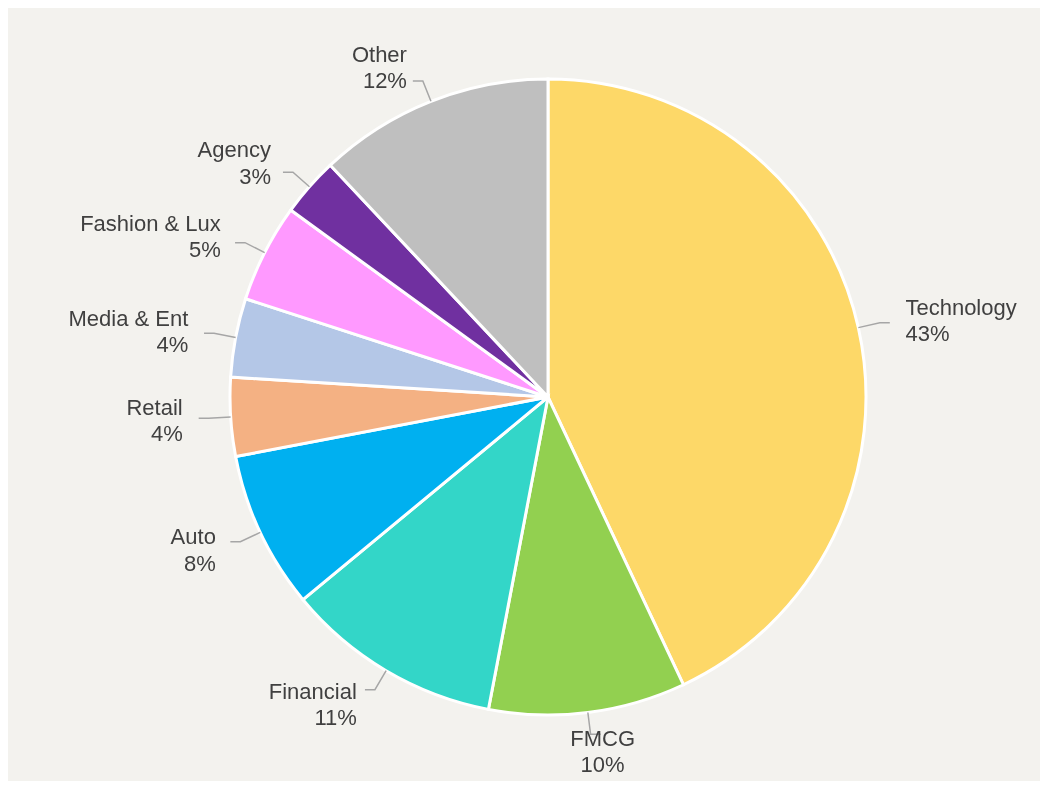  Describe the element at coordinates (961, 307) in the screenshot. I see `slice-label: Technology` at that location.